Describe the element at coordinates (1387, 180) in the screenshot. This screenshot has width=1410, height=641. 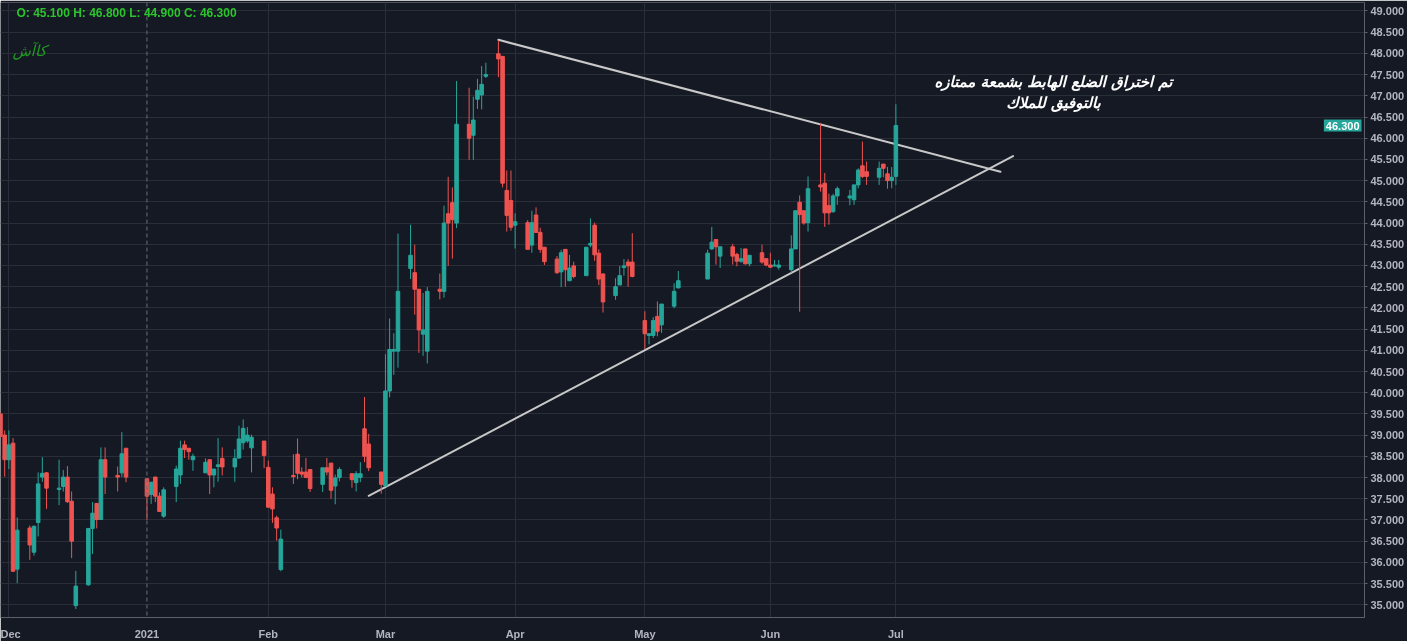
I see `y-tick-label: 45.000` at that location.